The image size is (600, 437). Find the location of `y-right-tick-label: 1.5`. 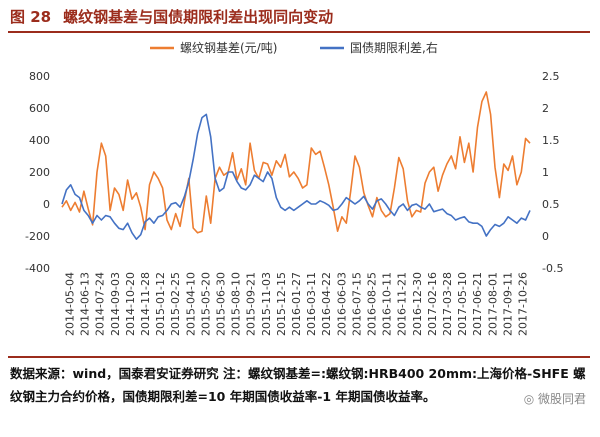

y-right-tick-label: 1.5 is located at coordinates (551, 140).